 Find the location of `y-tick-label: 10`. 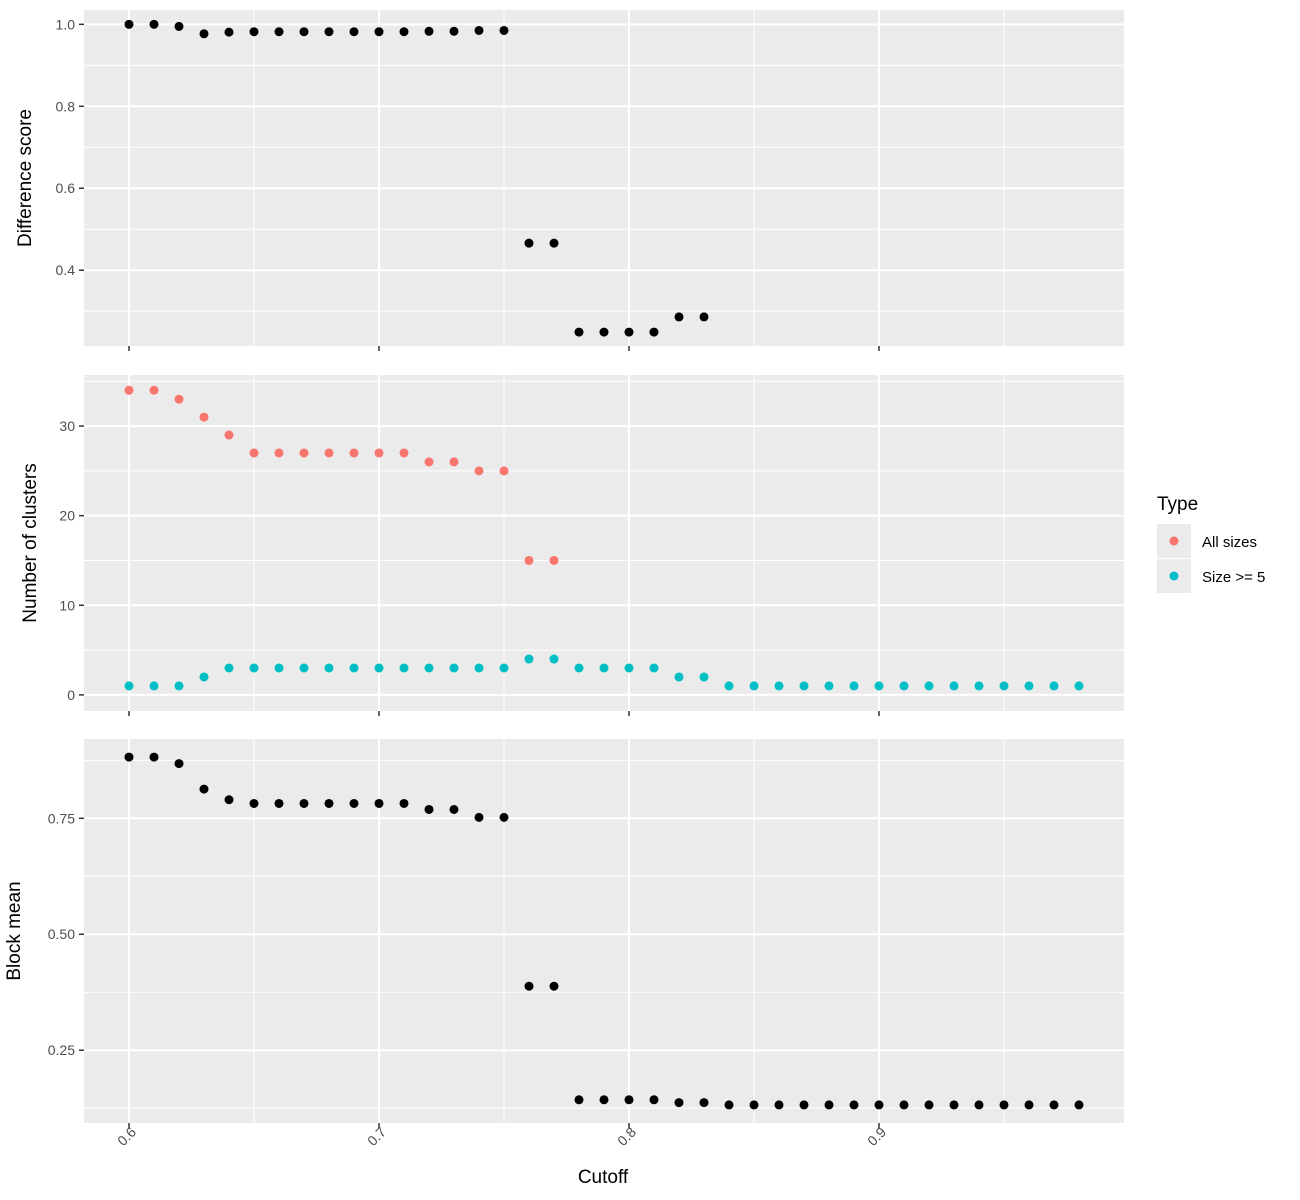

y-tick-label: 10 is located at coordinates (67, 605).